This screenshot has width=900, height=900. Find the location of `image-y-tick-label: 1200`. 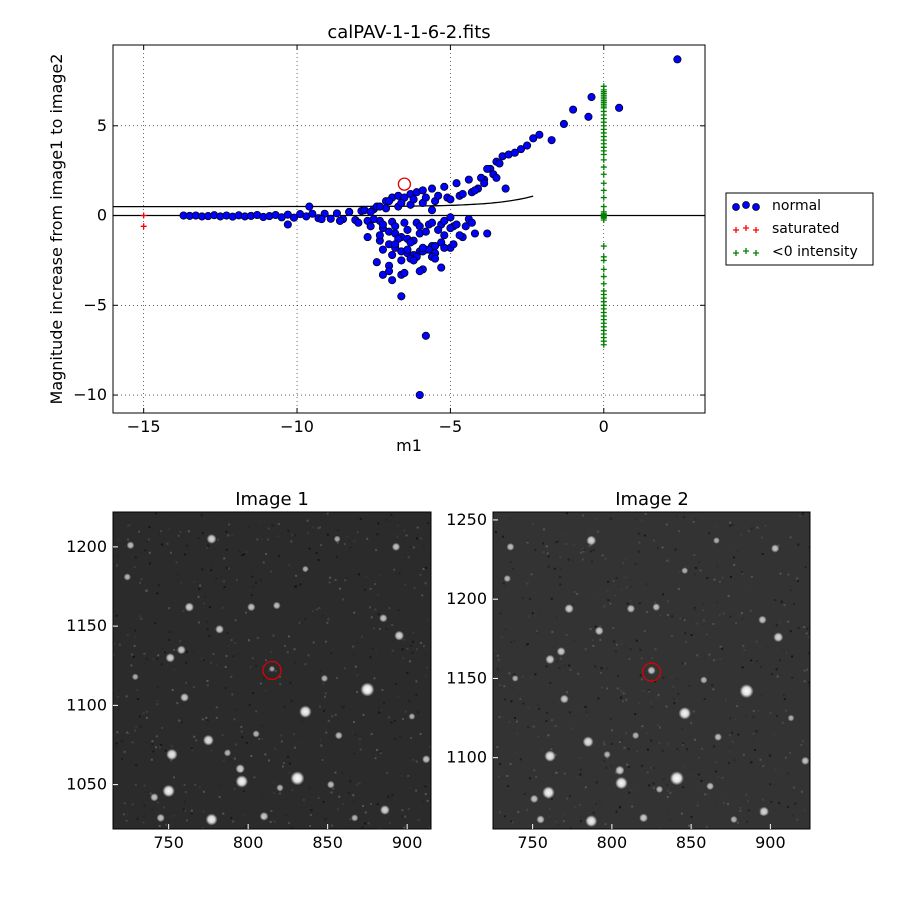

image-y-tick-label: 1200 is located at coordinates (86, 546).